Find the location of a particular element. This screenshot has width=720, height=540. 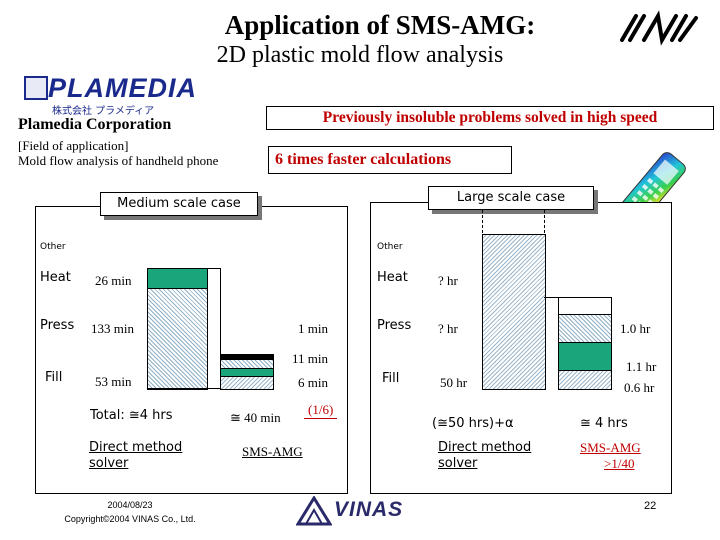

large-dash-right is located at coordinates (544, 224).